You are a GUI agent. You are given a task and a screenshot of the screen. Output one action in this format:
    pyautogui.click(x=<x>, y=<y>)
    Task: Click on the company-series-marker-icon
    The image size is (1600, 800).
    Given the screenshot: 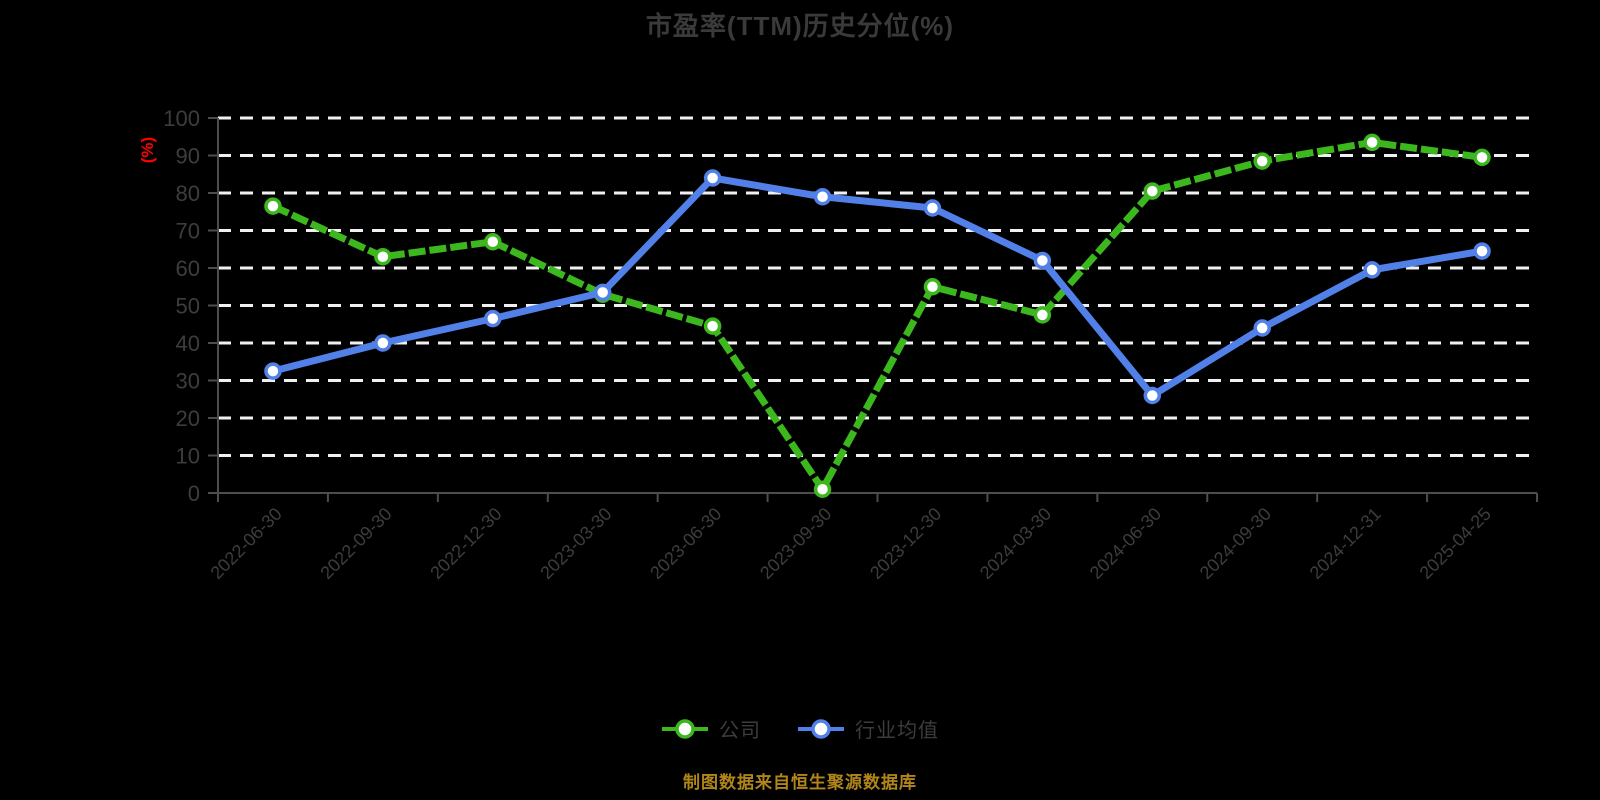 What is the action you would take?
    pyautogui.click(x=685, y=728)
    